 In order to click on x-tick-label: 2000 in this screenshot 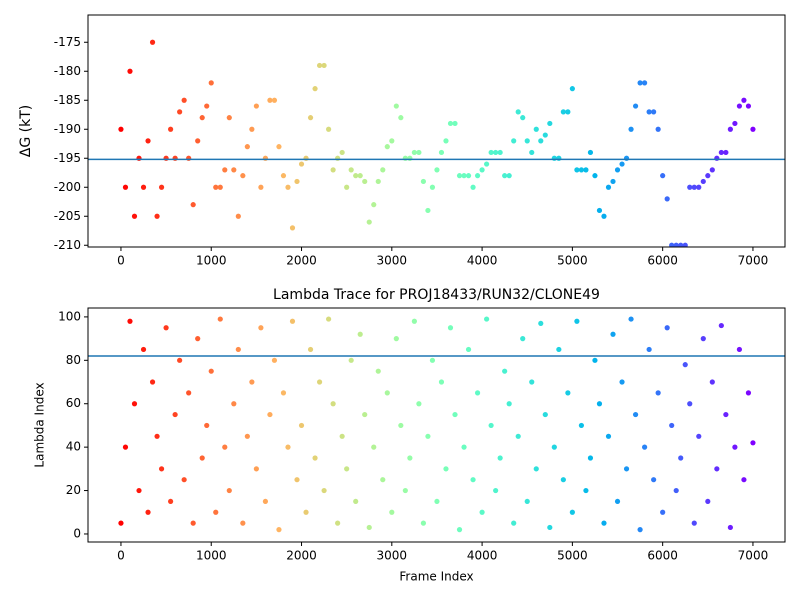, I will do `click(301, 261)`.